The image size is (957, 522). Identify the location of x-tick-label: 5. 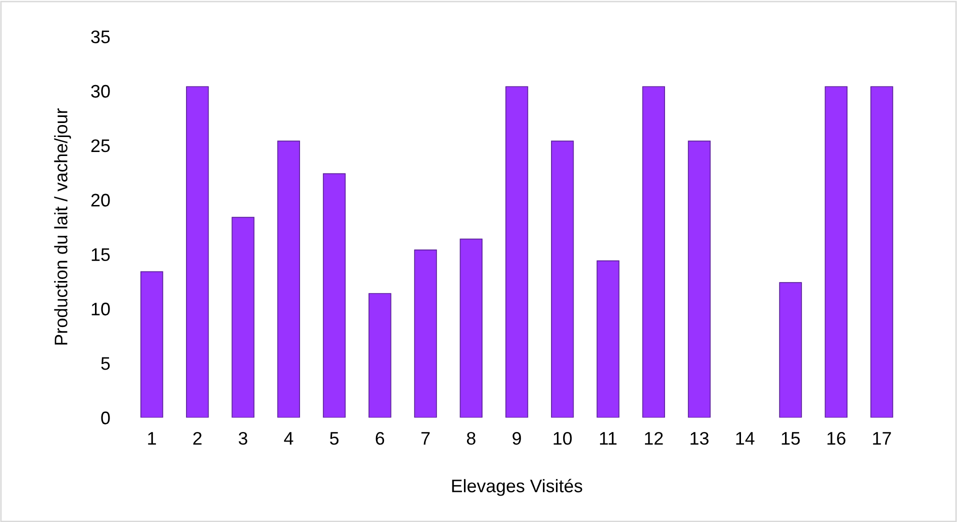
(334, 438).